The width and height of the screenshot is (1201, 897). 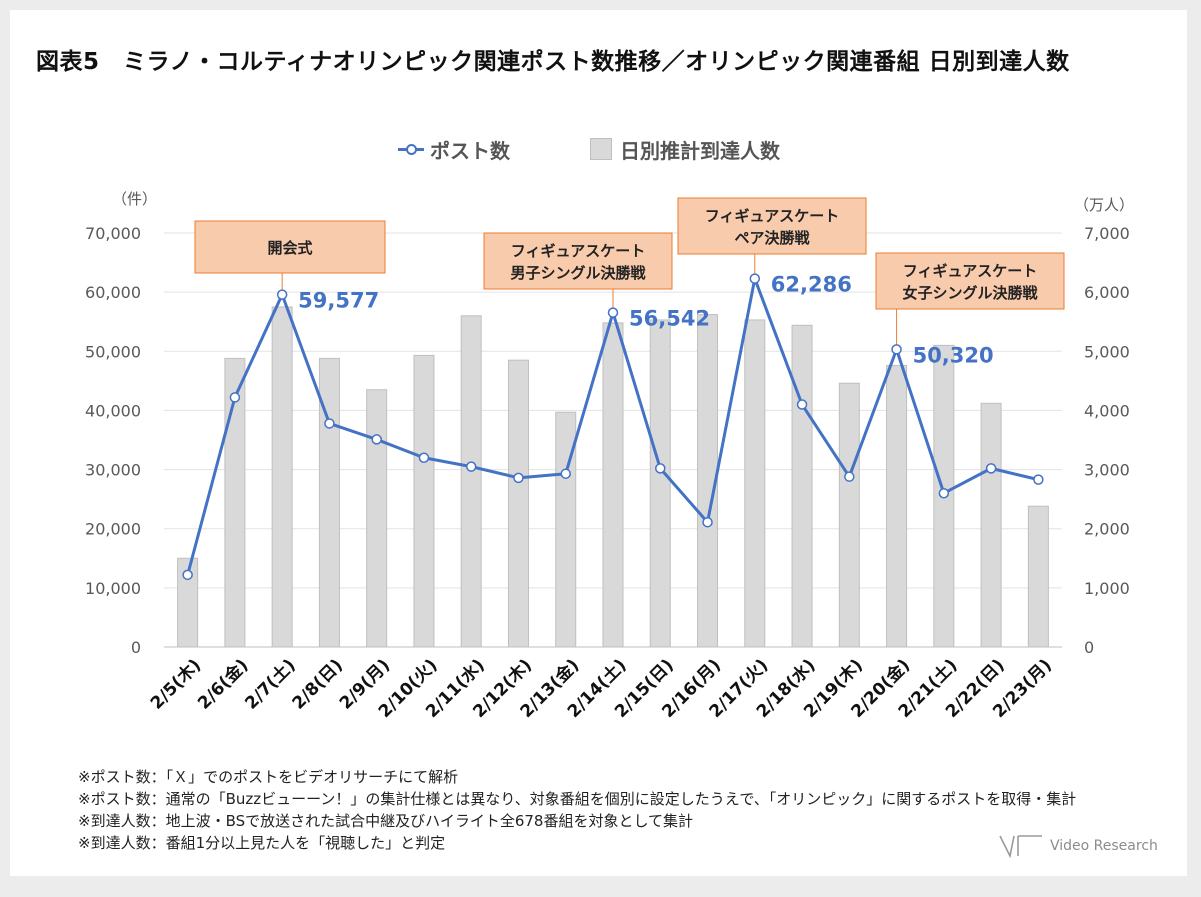 I want to click on logo-text: Video Research, so click(x=1104, y=846).